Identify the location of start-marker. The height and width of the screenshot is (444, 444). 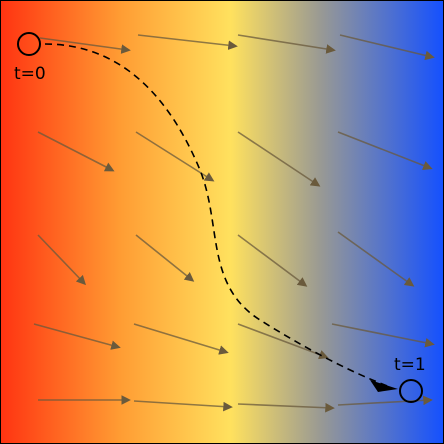
(29, 44).